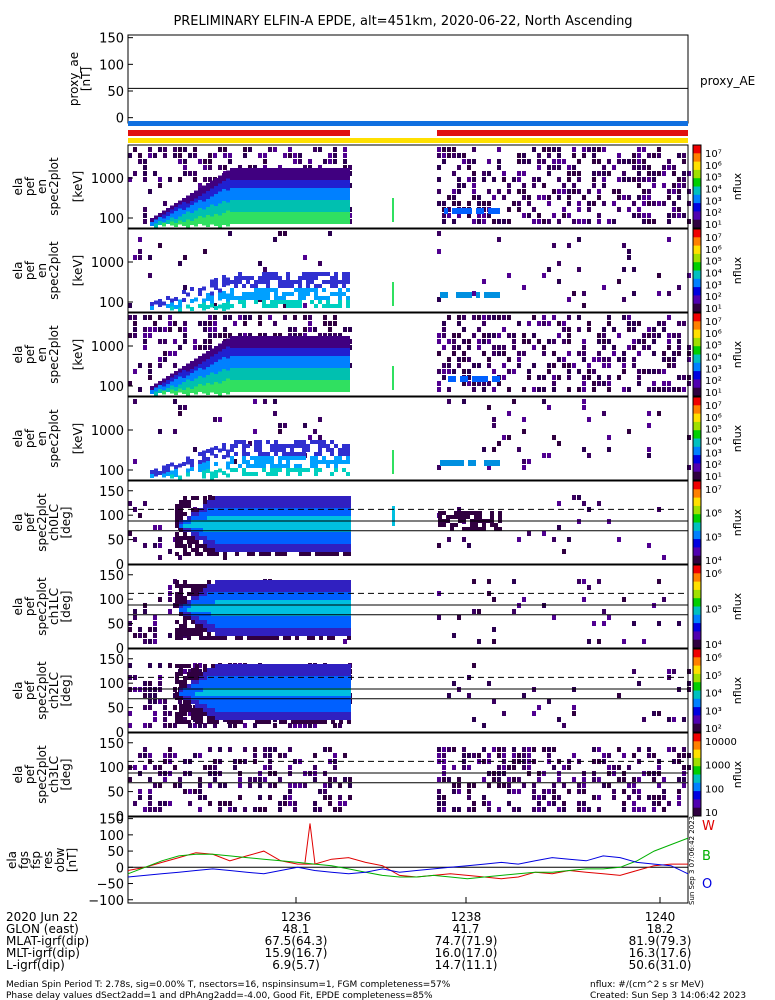 The image size is (775, 1000). I want to click on panel-frame, so click(408, 79).